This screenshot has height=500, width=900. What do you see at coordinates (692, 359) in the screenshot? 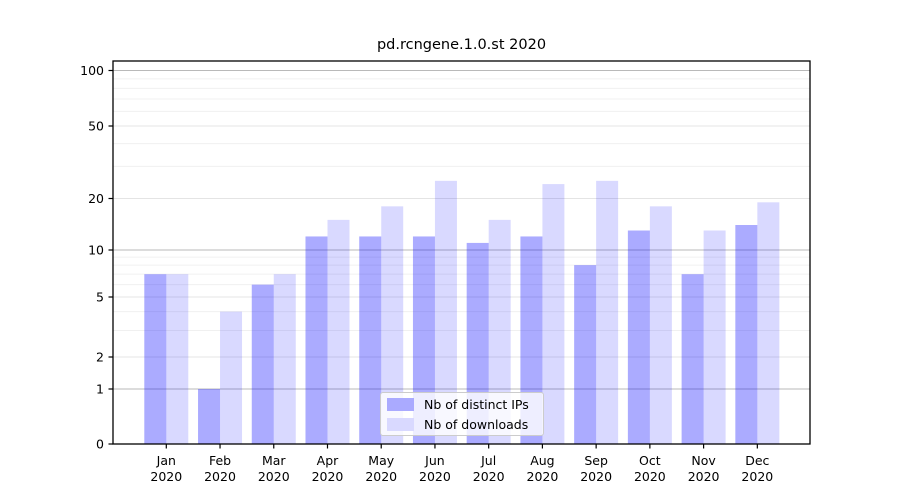
I see `bar-nov-distinct-ips` at bounding box center [692, 359].